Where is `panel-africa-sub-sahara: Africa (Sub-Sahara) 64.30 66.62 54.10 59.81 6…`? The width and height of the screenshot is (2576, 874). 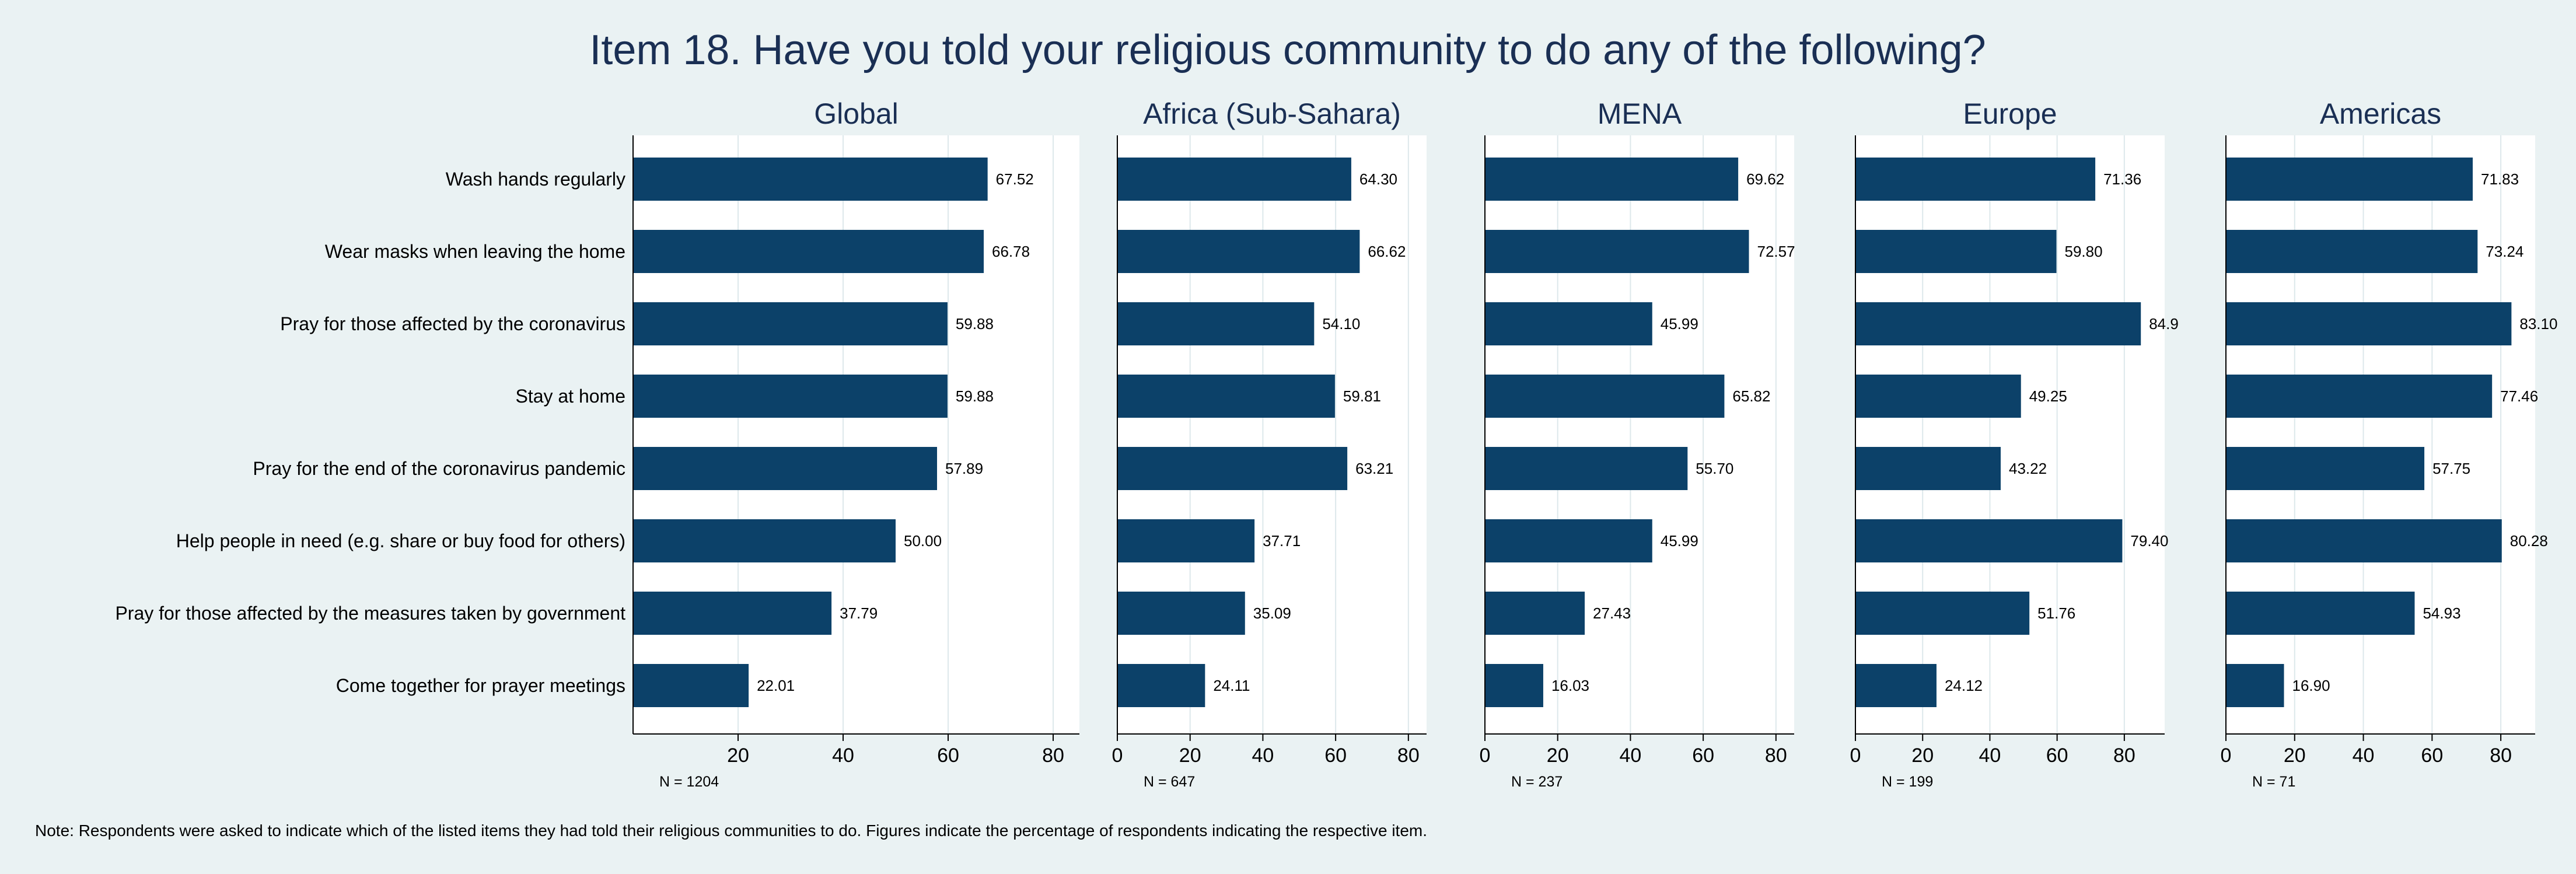 panel-africa-sub-sahara: Africa (Sub-Sahara) 64.30 66.62 54.10 59.81 6… is located at coordinates (1269, 443).